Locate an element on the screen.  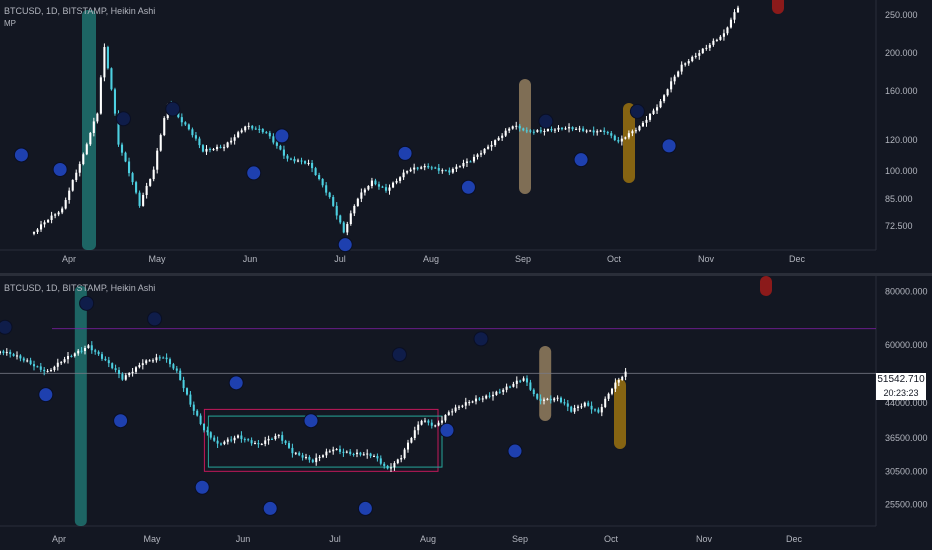
panel-divider is located at coordinates (466, 274).